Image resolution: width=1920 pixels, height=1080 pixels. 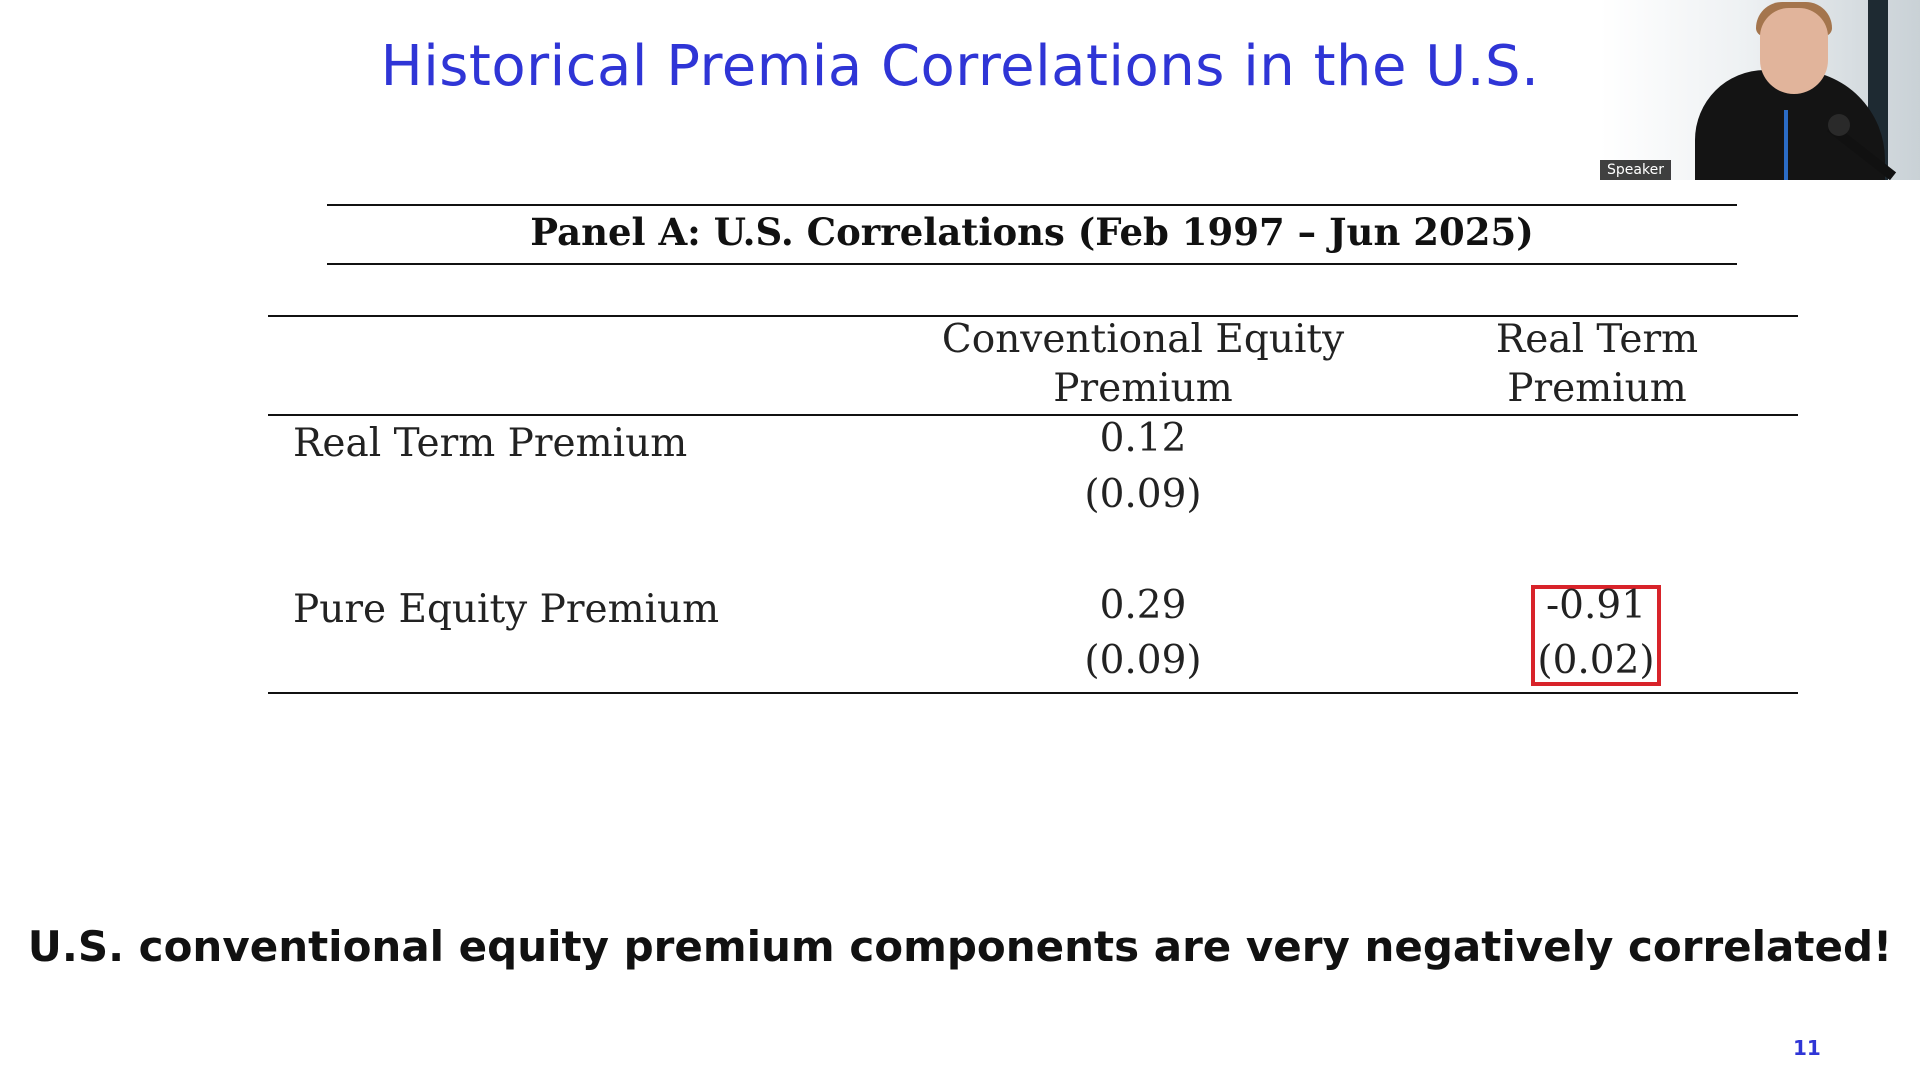 I want to click on column-header-real-term-line2: Premium, so click(x=1597, y=388).